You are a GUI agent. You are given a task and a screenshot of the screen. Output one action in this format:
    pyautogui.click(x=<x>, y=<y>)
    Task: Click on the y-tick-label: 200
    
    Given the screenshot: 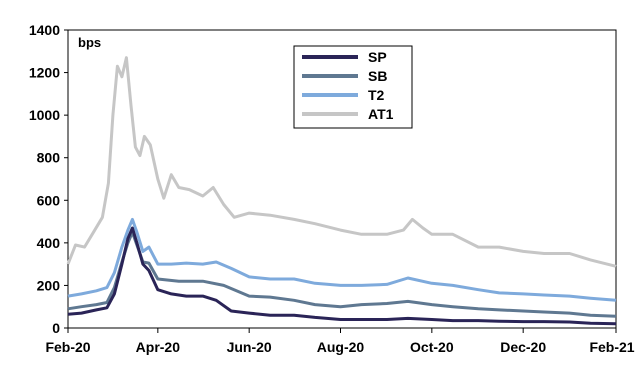 What is the action you would take?
    pyautogui.click(x=49, y=285)
    